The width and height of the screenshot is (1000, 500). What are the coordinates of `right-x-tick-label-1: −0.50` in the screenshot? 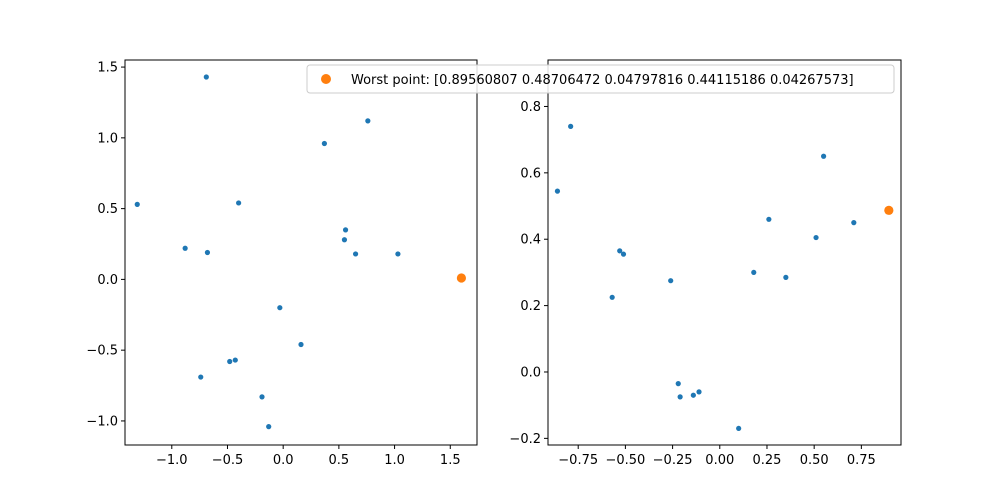 It's located at (625, 460).